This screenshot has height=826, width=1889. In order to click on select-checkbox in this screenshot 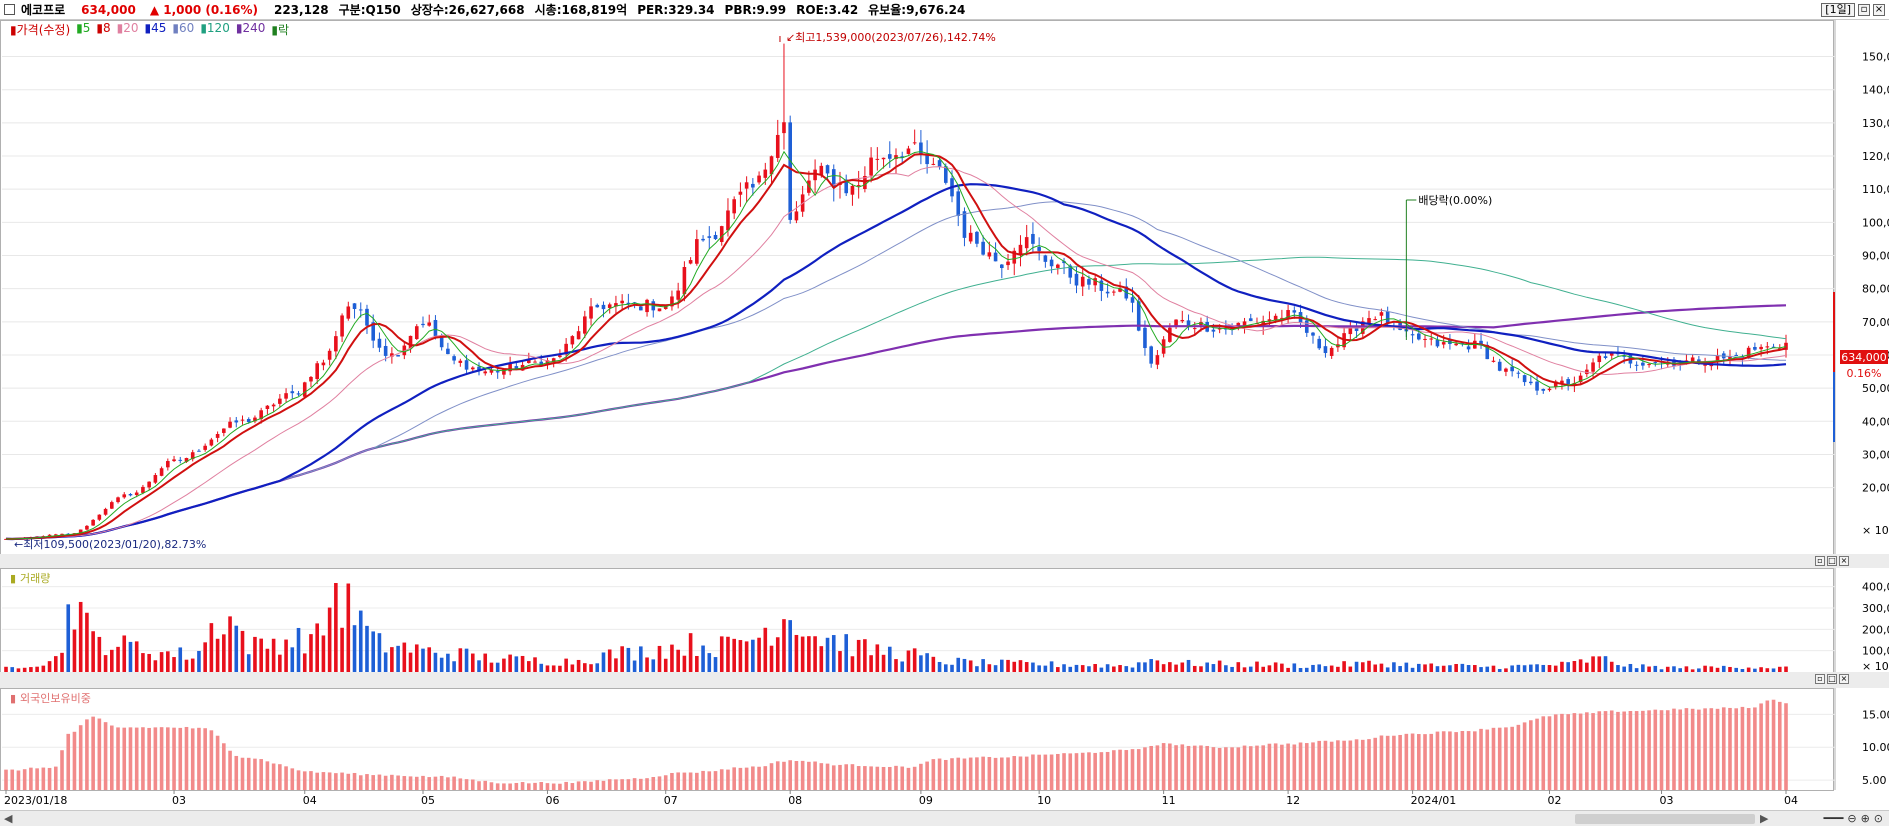, I will do `click(9, 9)`.